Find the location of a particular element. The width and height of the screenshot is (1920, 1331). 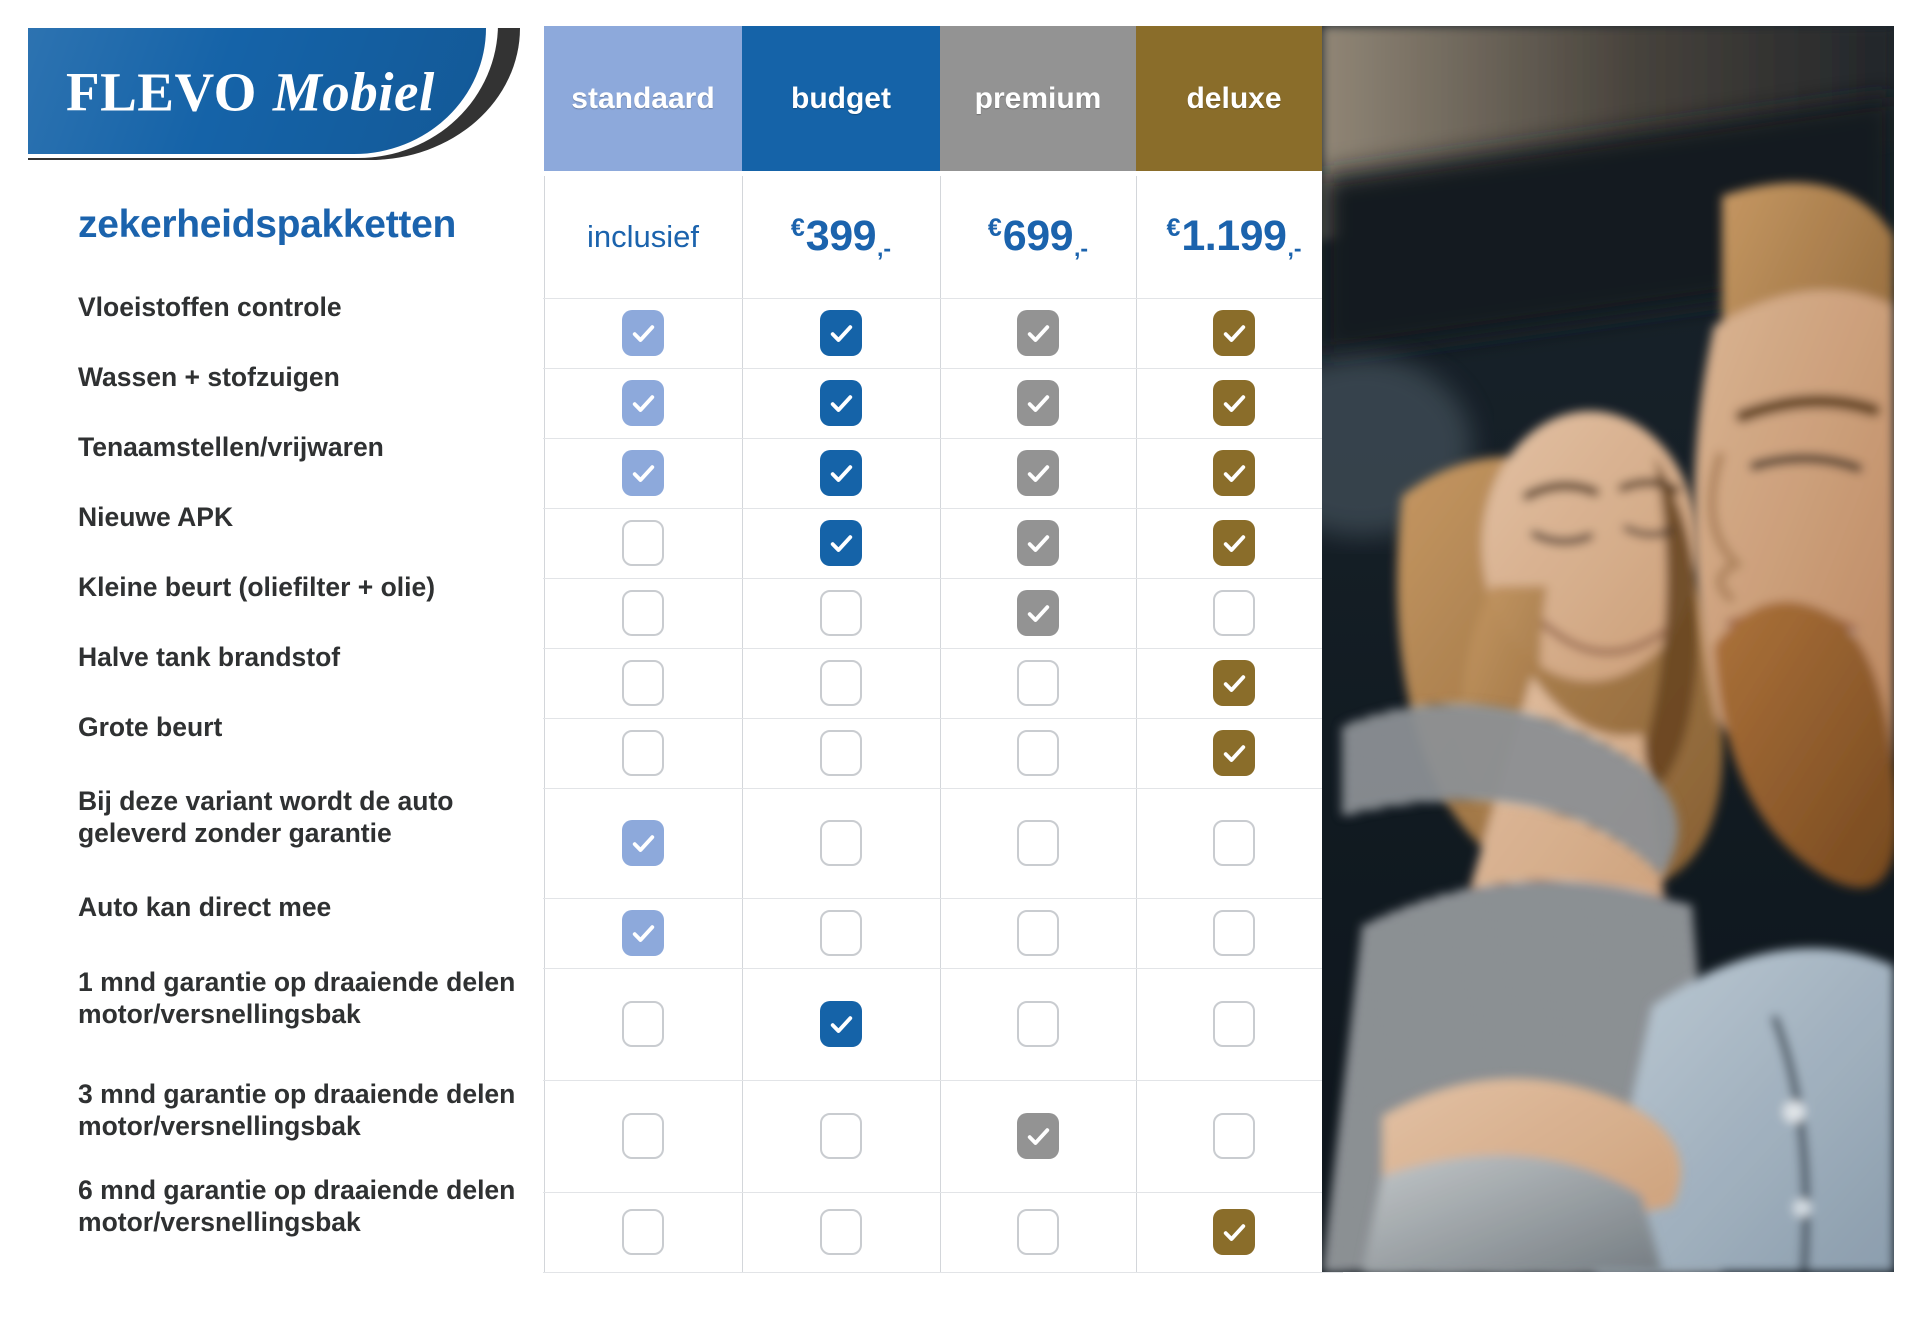

feature-label: Tenaamstellen/vrijwaren is located at coordinates (313, 447).